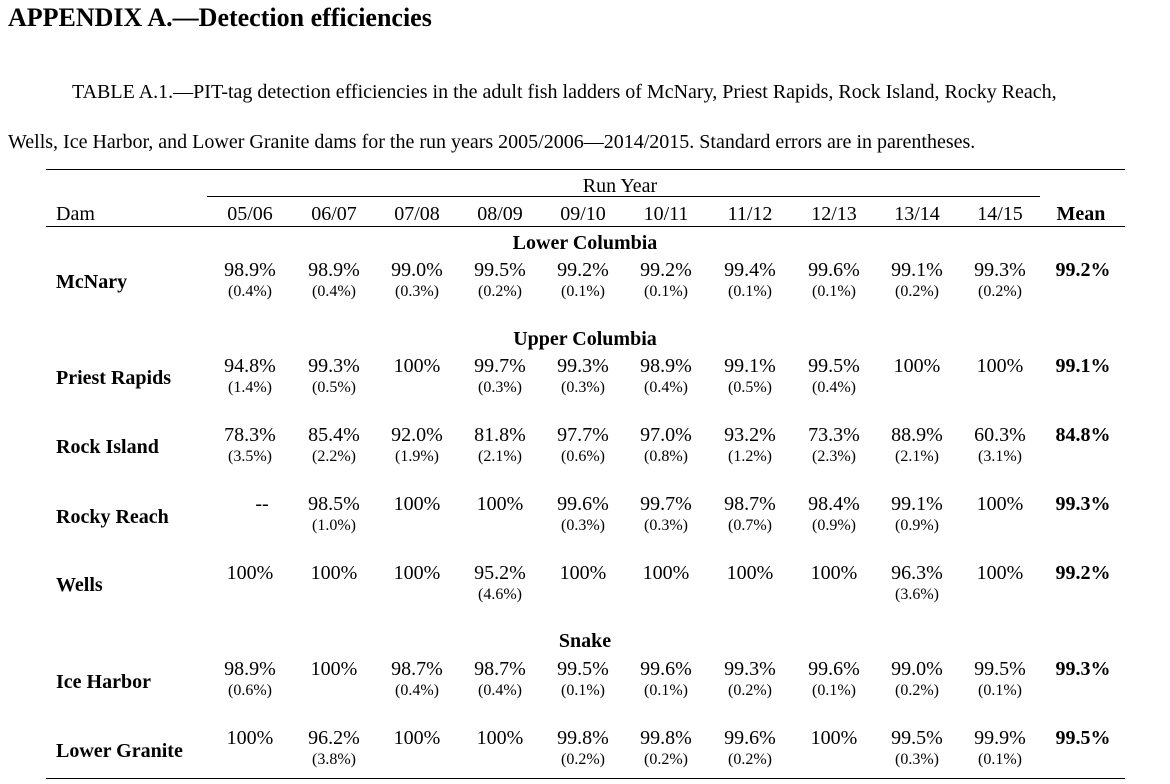 Image resolution: width=1170 pixels, height=784 pixels. I want to click on mean-column-header: Mean, so click(1081, 214).